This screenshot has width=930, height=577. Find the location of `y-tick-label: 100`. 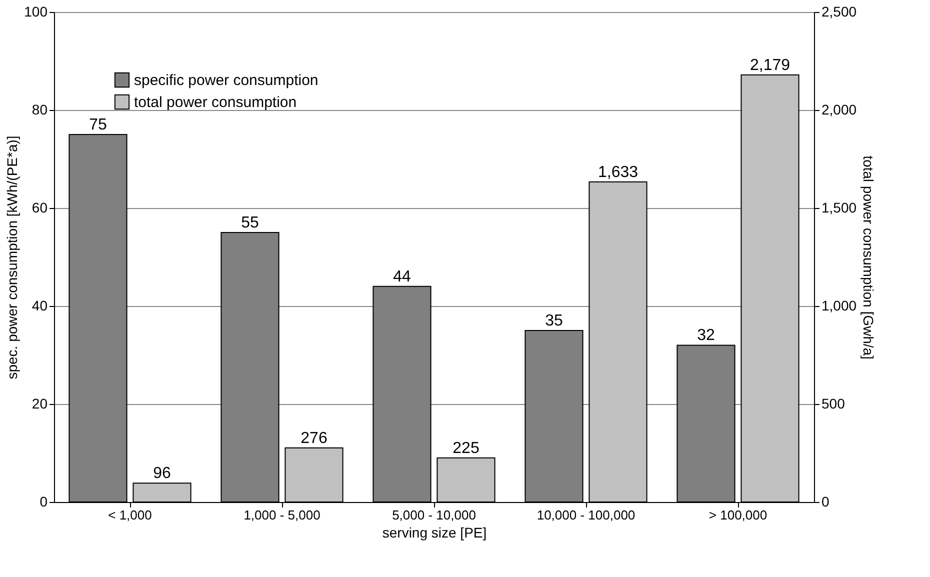

y-tick-label: 100 is located at coordinates (36, 12).